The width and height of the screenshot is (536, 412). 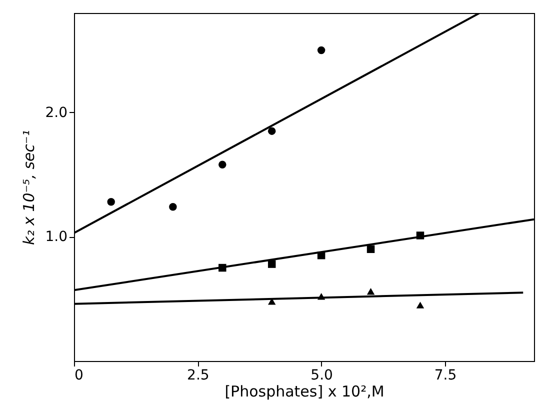 What do you see at coordinates (56, 112) in the screenshot?
I see `y-tick-label: 2.0` at bounding box center [56, 112].